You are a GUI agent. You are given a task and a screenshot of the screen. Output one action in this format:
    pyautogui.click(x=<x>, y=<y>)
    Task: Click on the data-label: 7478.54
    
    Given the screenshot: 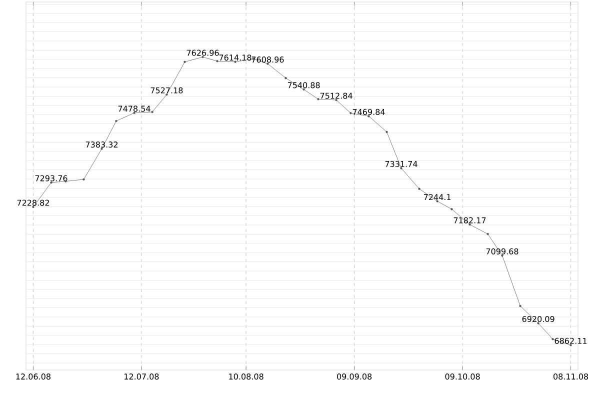 What is the action you would take?
    pyautogui.click(x=134, y=109)
    